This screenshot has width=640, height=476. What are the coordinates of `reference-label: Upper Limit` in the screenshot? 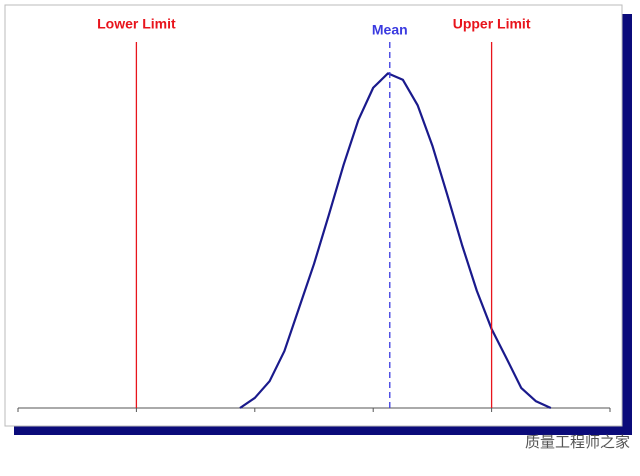 It's located at (492, 24).